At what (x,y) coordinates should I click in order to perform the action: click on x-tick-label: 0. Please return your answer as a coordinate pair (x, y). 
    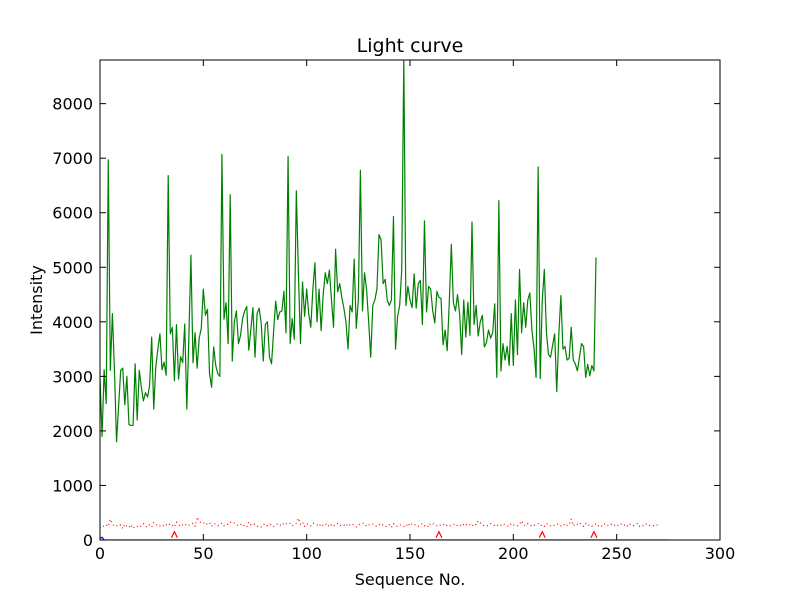
    Looking at the image, I should click on (100, 553).